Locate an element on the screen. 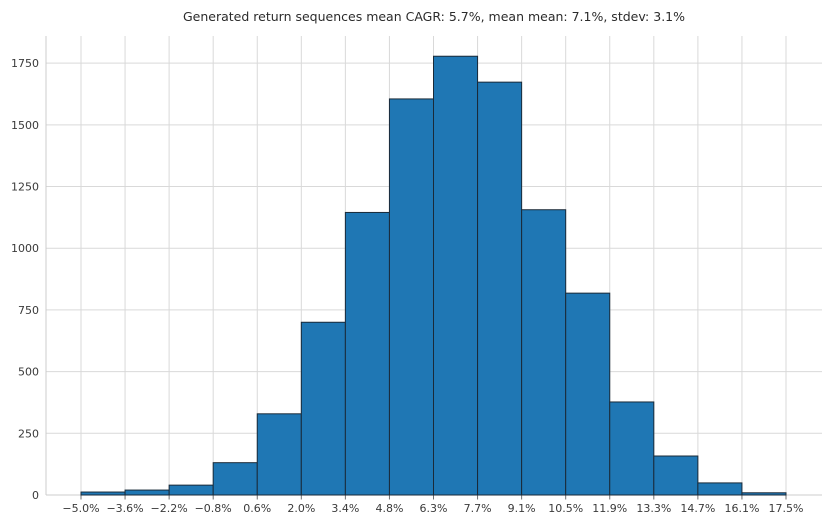 This screenshot has width=830, height=526. y-tick-label: 1000 is located at coordinates (25, 248).